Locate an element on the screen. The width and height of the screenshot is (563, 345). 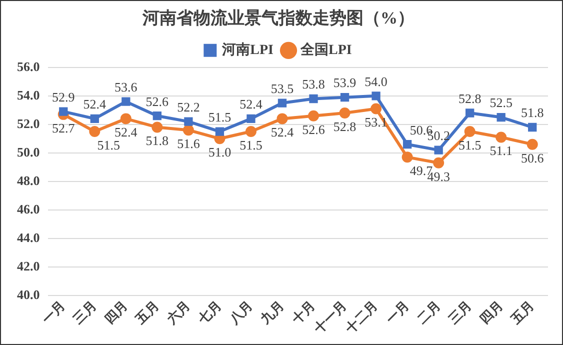
y-tick-label: 40.0 is located at coordinates (28, 294).